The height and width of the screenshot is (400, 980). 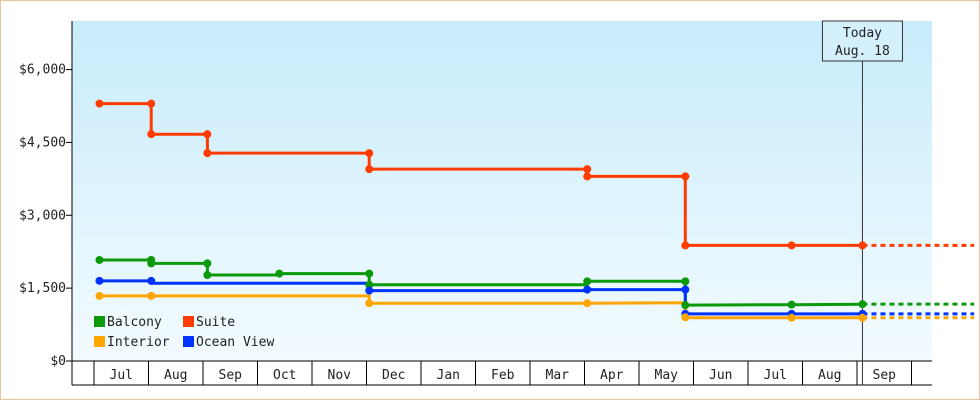 I want to click on legend-label-suite: Suite, so click(x=215, y=322).